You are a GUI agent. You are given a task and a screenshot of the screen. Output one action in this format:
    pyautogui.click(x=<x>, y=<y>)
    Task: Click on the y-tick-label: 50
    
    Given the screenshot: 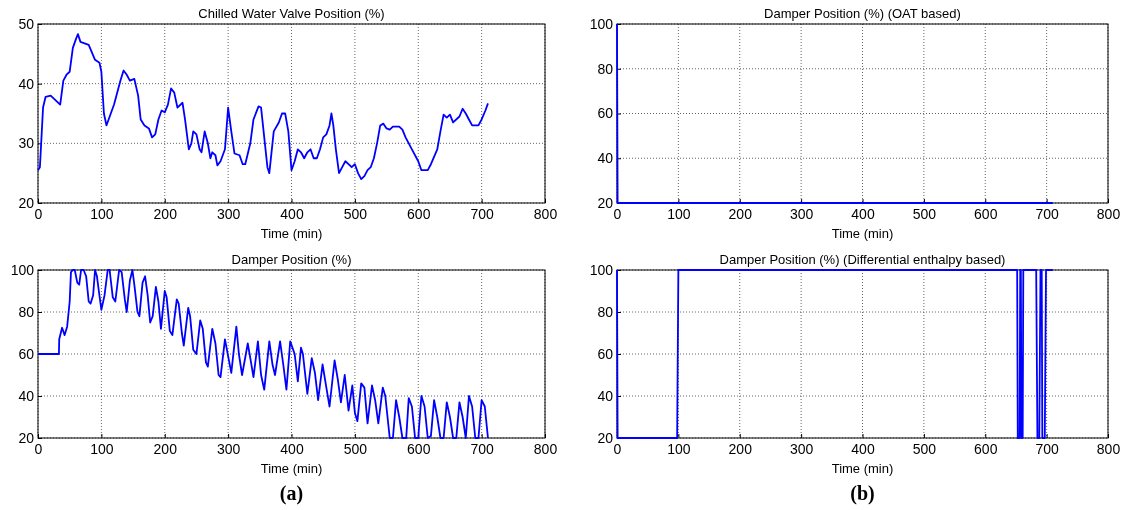 What is the action you would take?
    pyautogui.click(x=26, y=23)
    